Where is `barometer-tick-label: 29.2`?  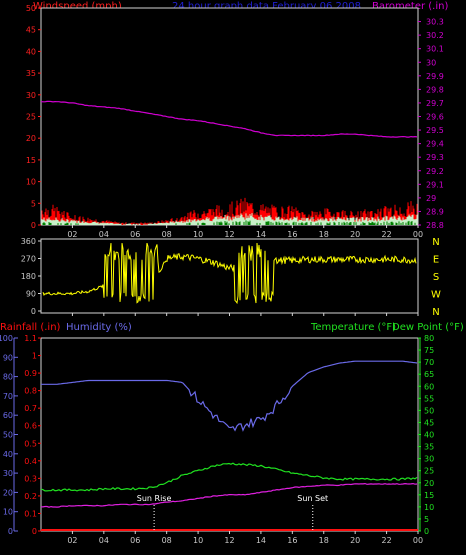
barometer-tick-label: 29.2 is located at coordinates (435, 171).